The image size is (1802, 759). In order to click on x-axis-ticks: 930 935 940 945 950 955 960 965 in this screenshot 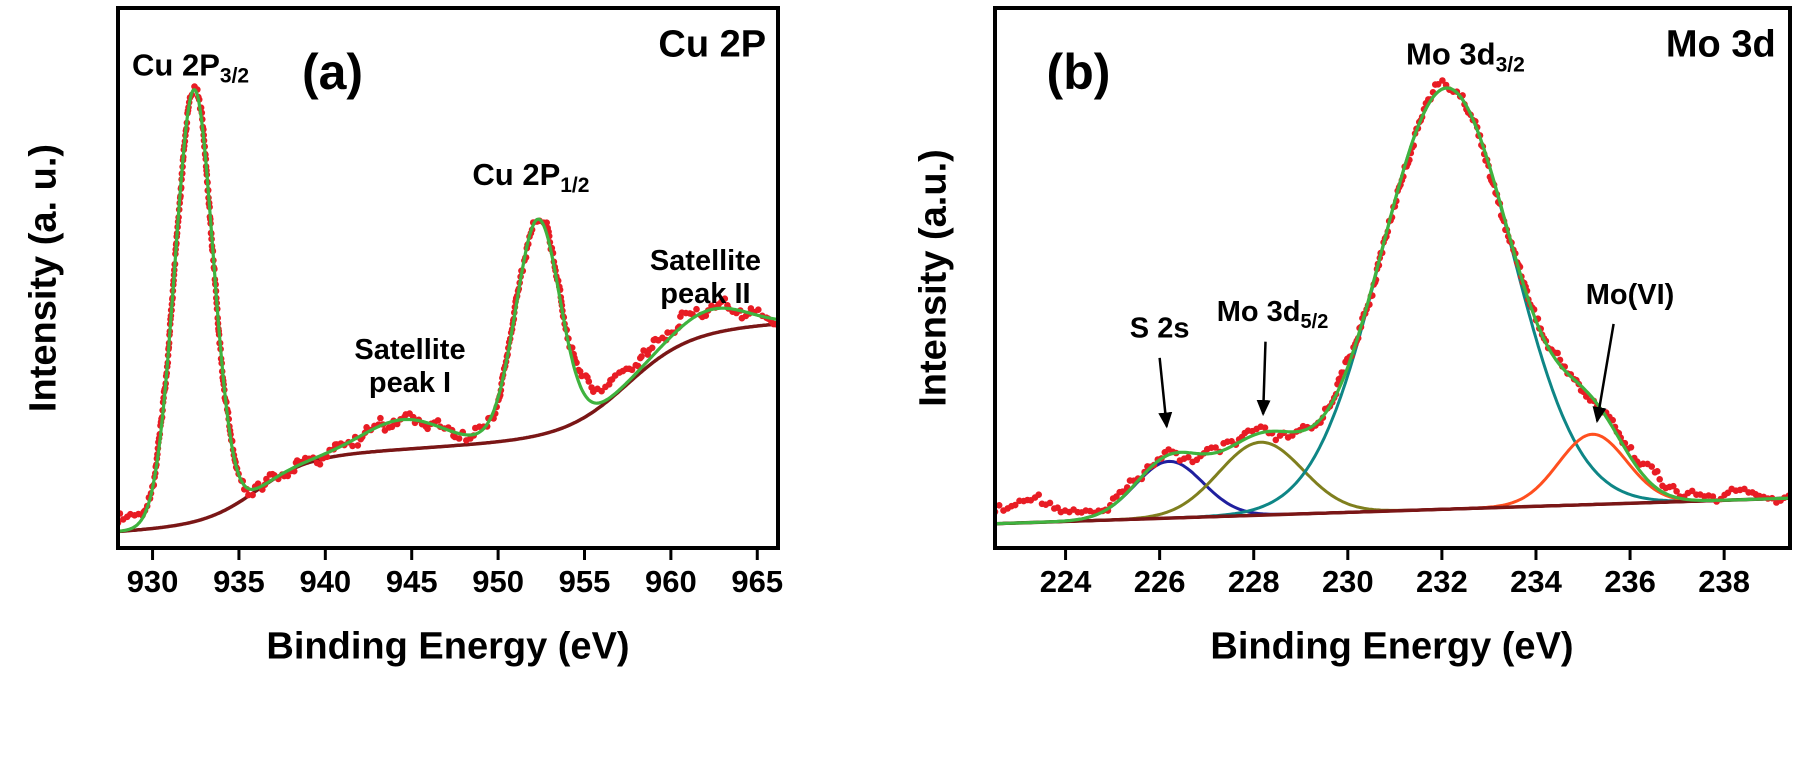, I will do `click(455, 573)`.